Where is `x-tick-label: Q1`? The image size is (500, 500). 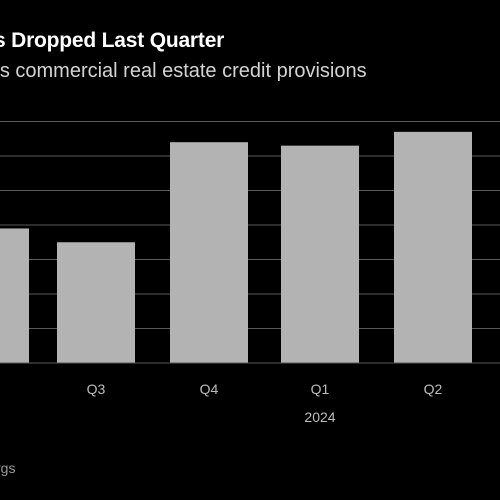
x-tick-label: Q1 is located at coordinates (320, 389).